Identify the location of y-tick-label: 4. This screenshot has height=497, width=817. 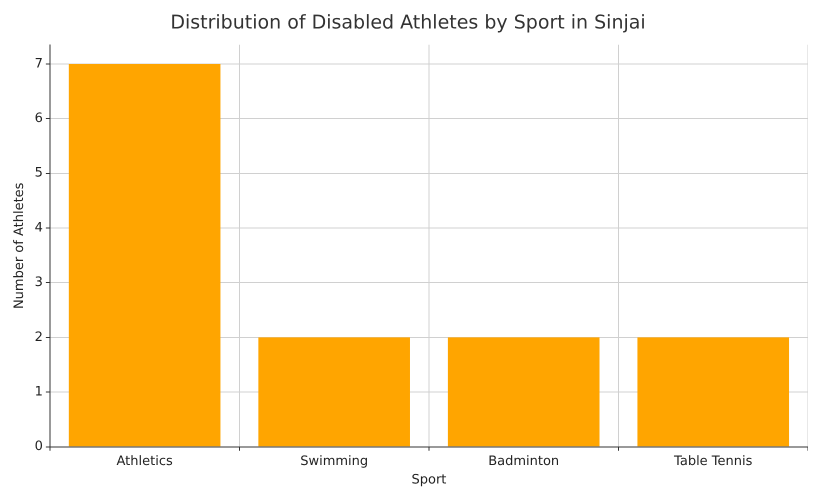
(38, 228).